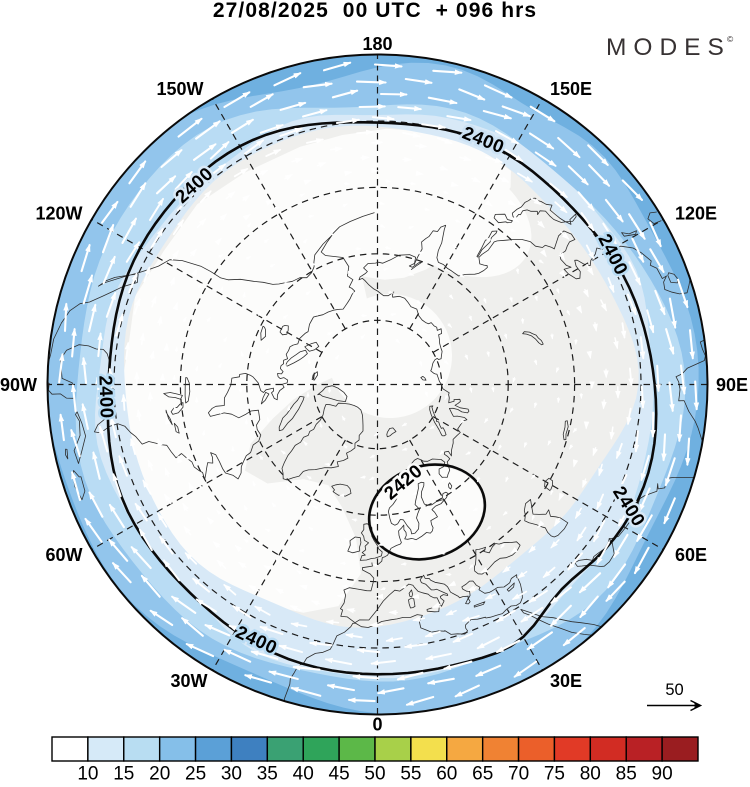 The image size is (750, 787). Describe the element at coordinates (231, 773) in the screenshot. I see `svg-text: 30` at that location.